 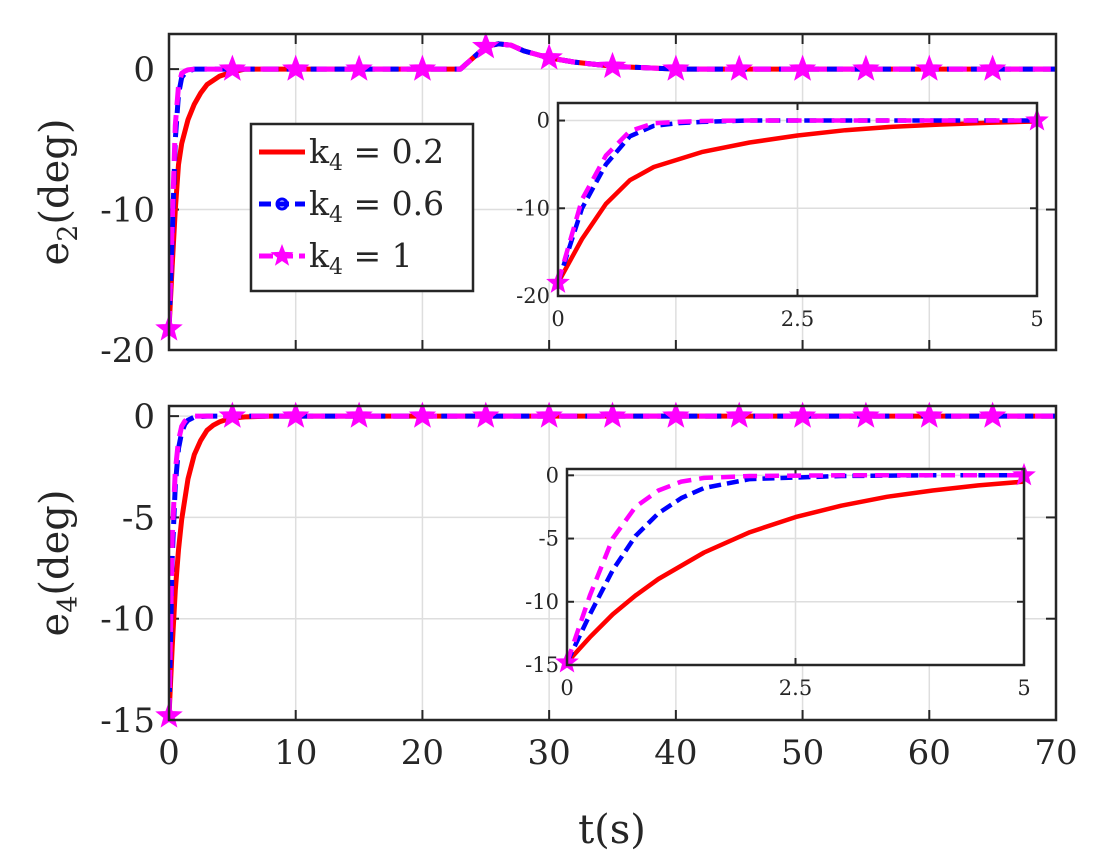 What do you see at coordinates (393, 151) in the screenshot?
I see `legend-label-rest: = 0.2` at bounding box center [393, 151].